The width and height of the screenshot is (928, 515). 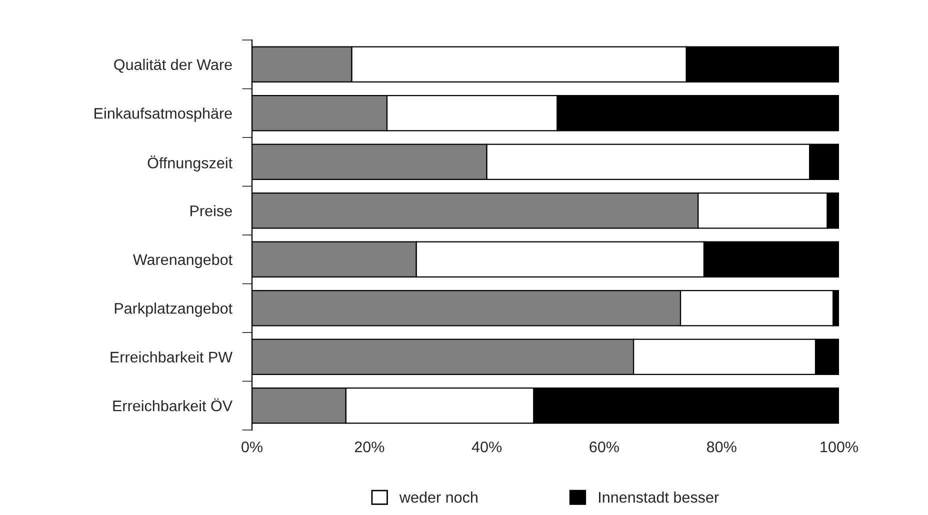 What do you see at coordinates (173, 309) in the screenshot?
I see `y-tick-label: Parkplatzangebot` at bounding box center [173, 309].